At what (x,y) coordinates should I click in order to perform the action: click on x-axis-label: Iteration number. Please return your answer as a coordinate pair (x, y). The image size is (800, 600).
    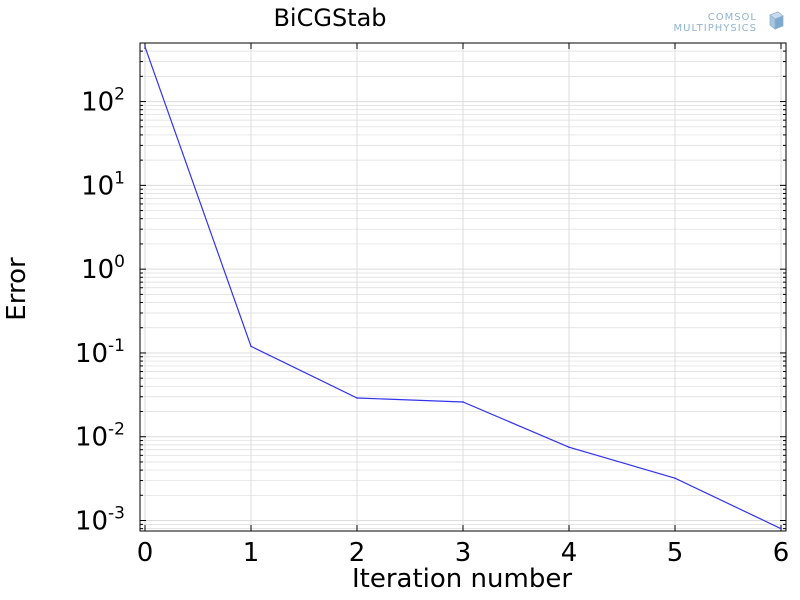
    Looking at the image, I should click on (462, 579).